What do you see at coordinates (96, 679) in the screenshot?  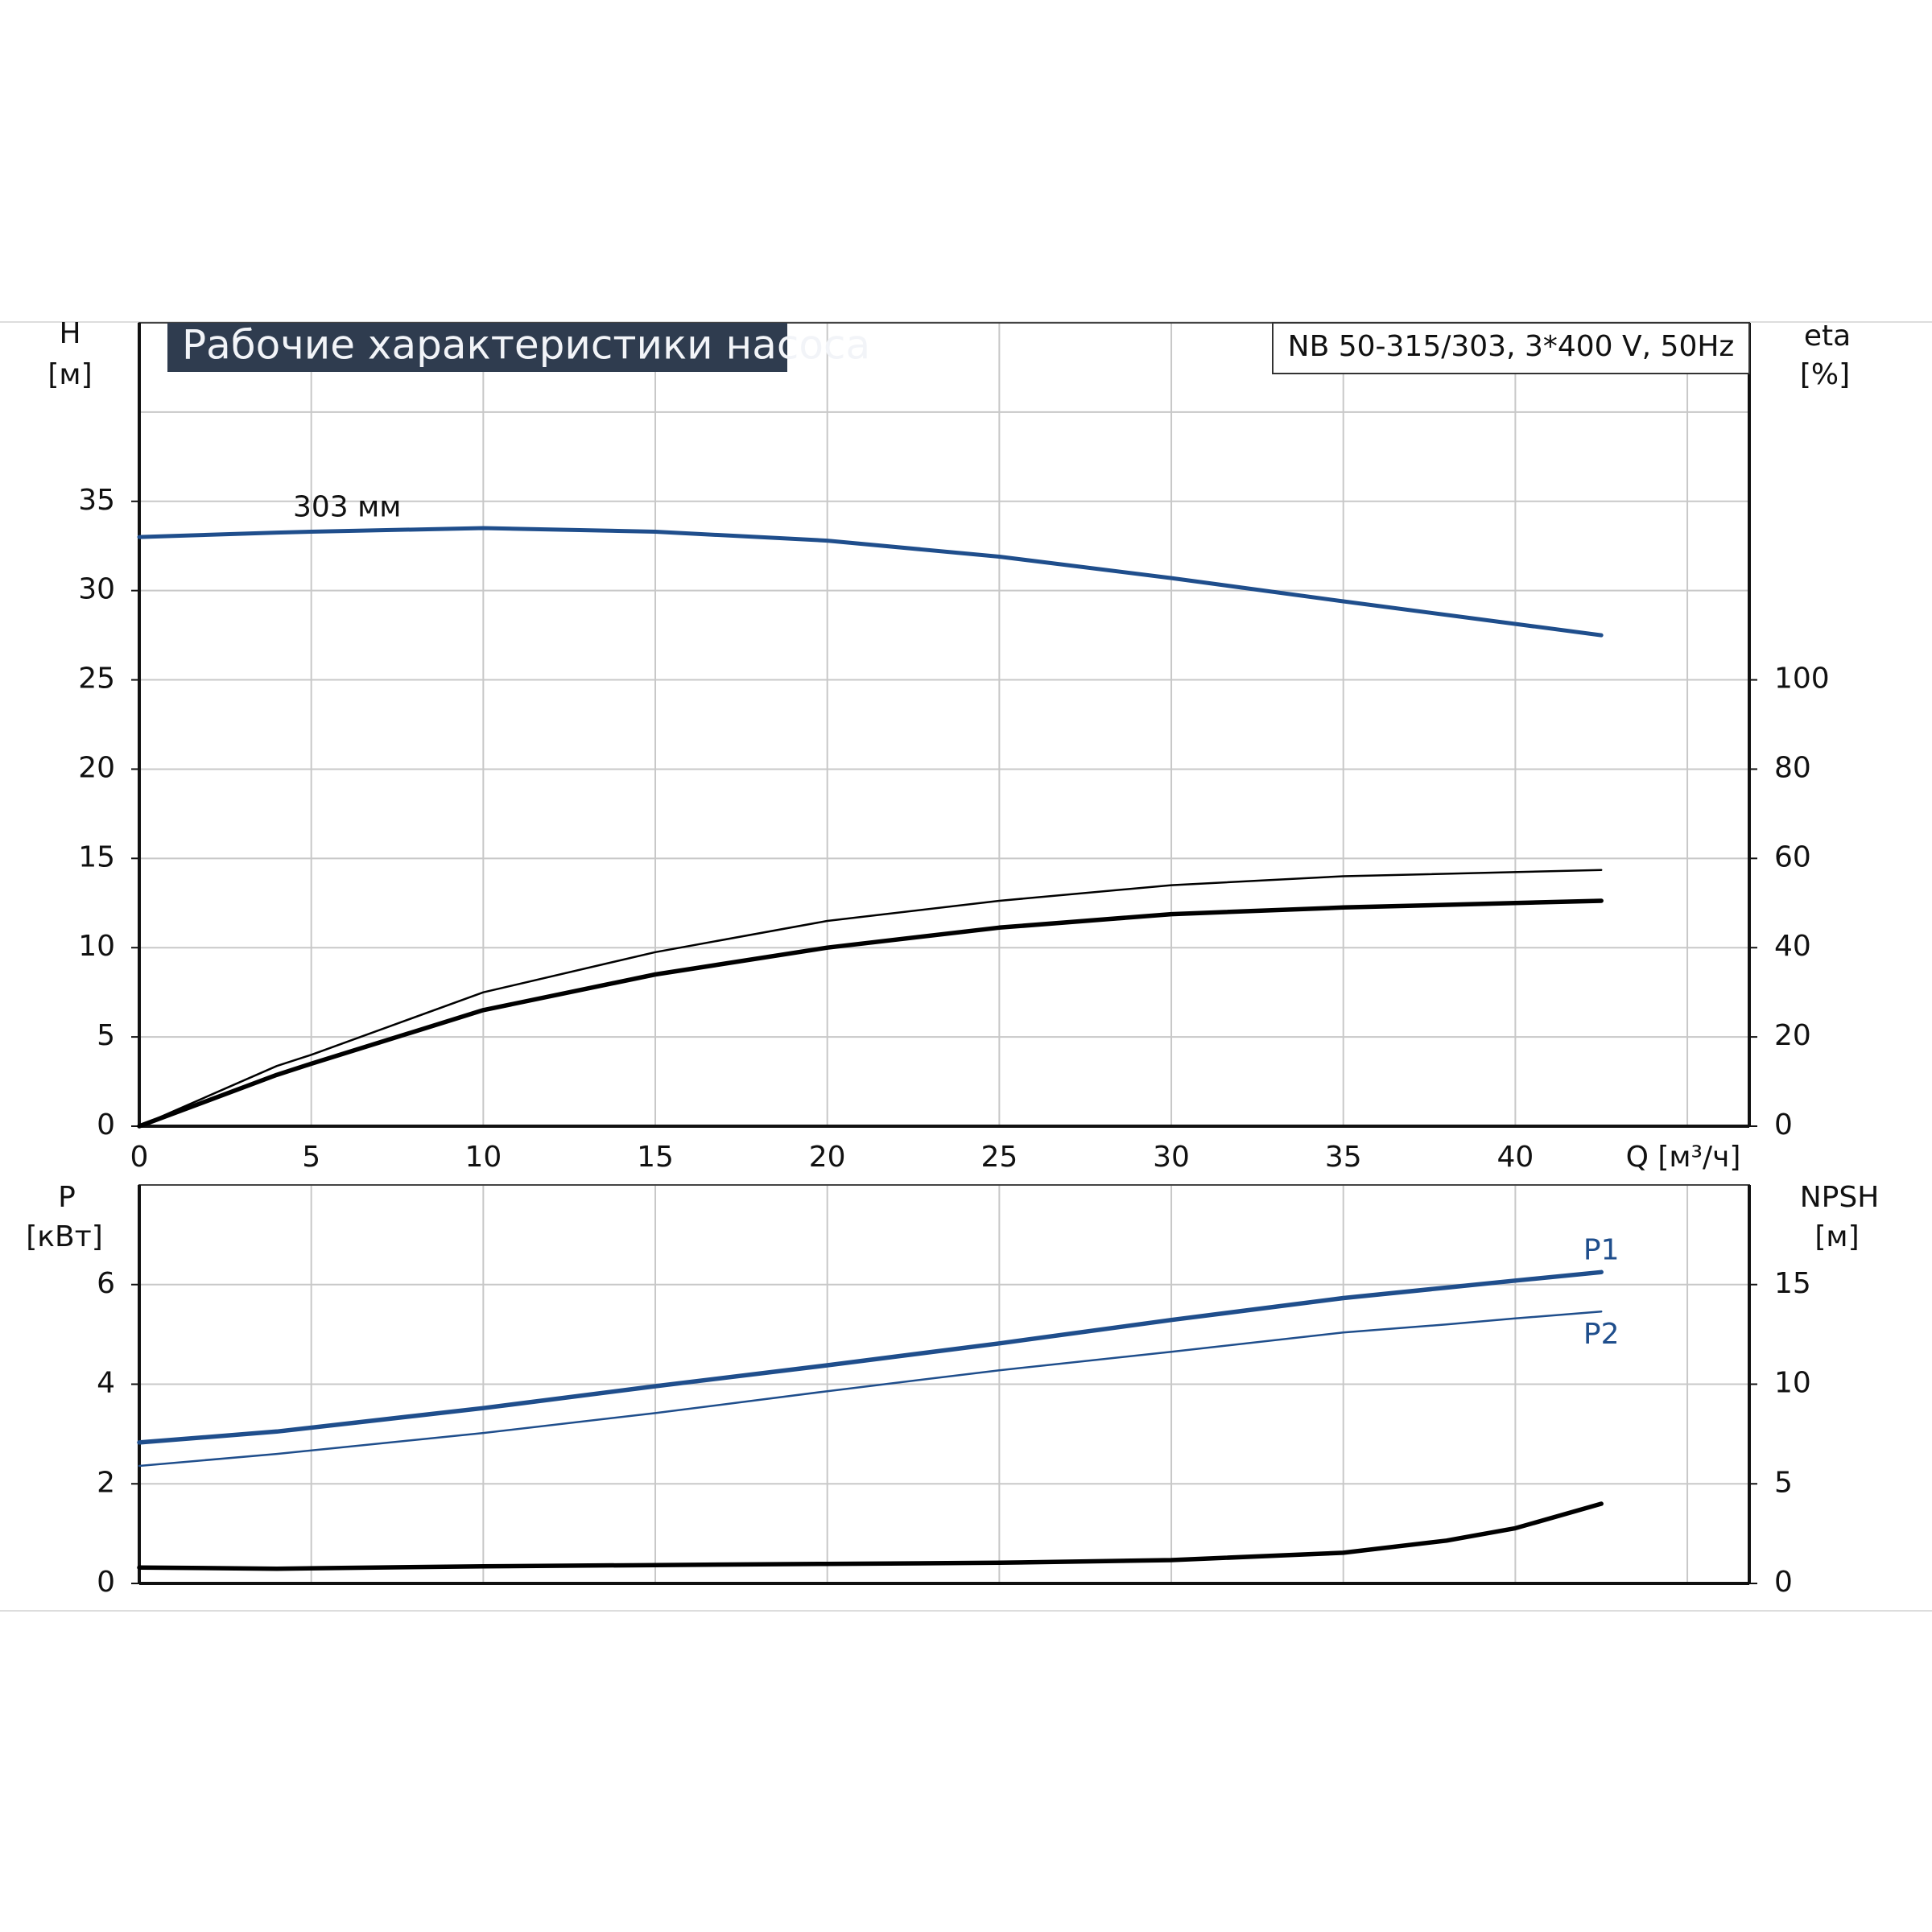 I see `y-tick-label: 25` at bounding box center [96, 679].